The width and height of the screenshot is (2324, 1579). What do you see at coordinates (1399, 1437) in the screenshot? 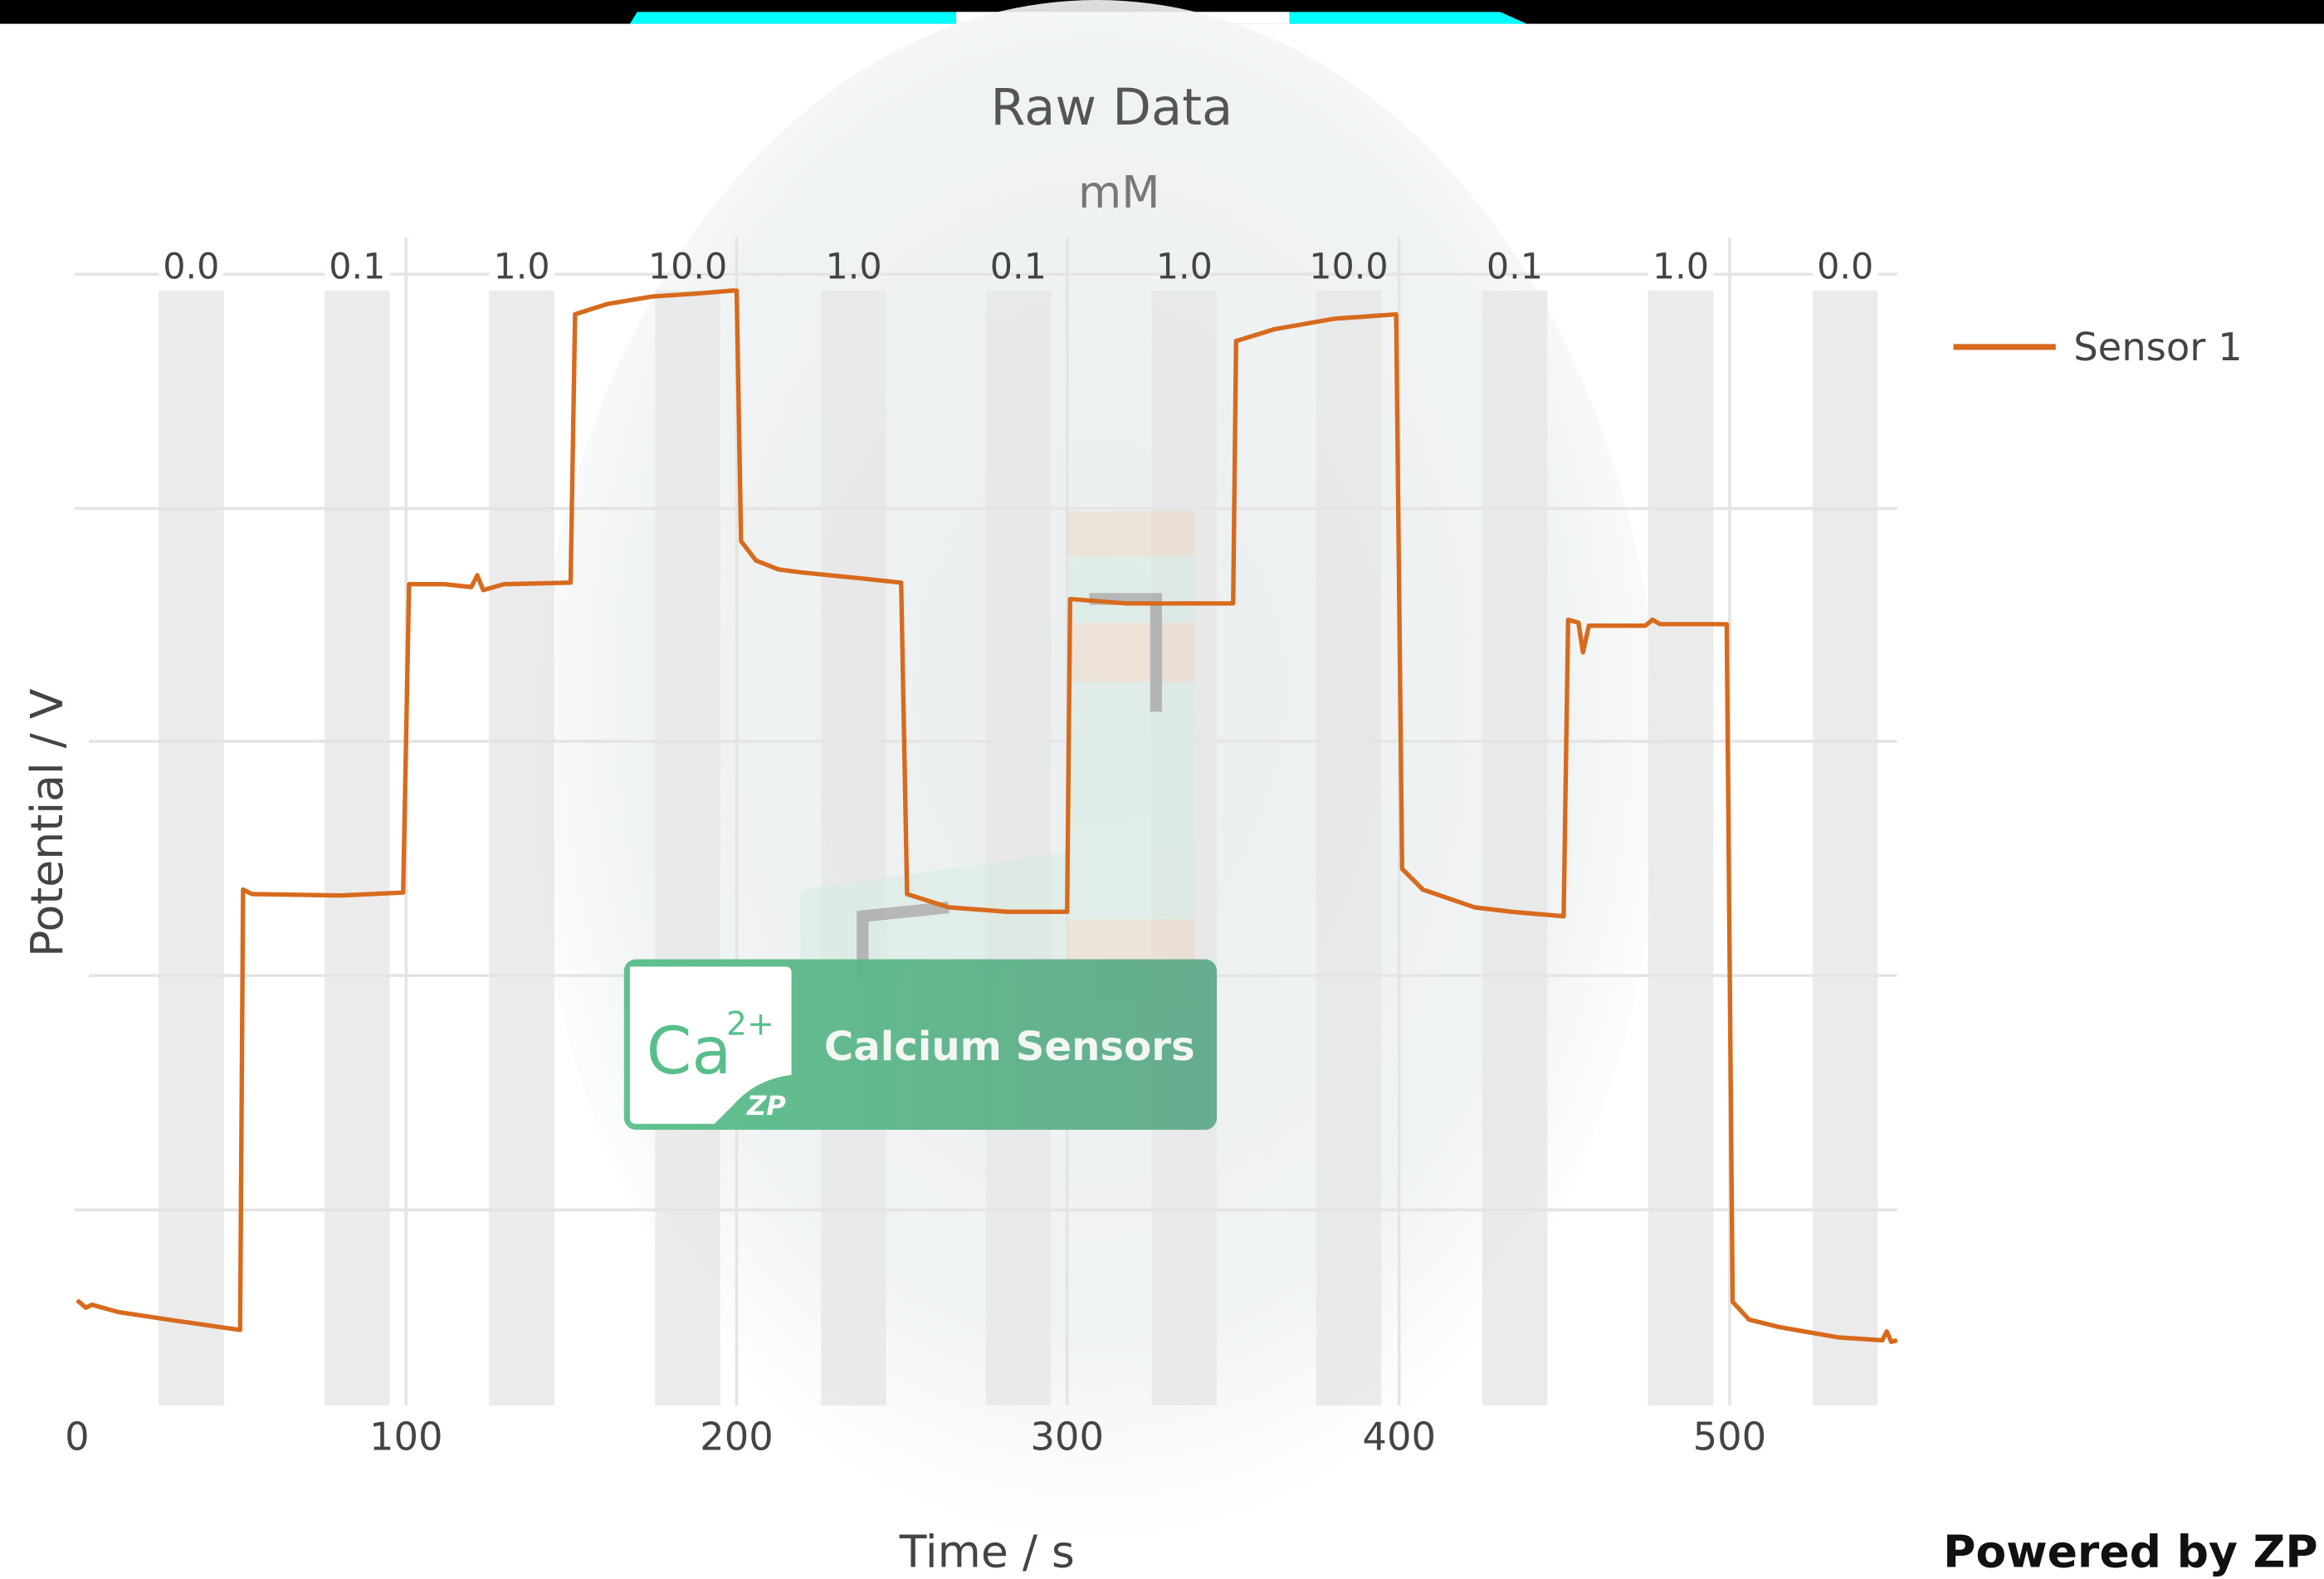
I see `svg-text: 400` at bounding box center [1399, 1437].